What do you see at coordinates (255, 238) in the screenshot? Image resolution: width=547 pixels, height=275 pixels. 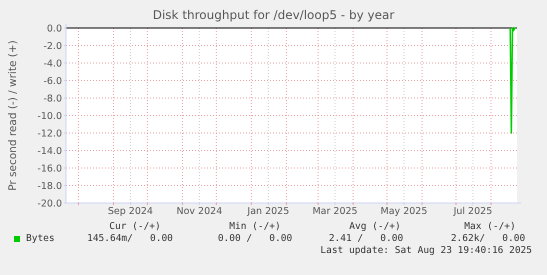 I see `text: 0.00 / 0.00` at bounding box center [255, 238].